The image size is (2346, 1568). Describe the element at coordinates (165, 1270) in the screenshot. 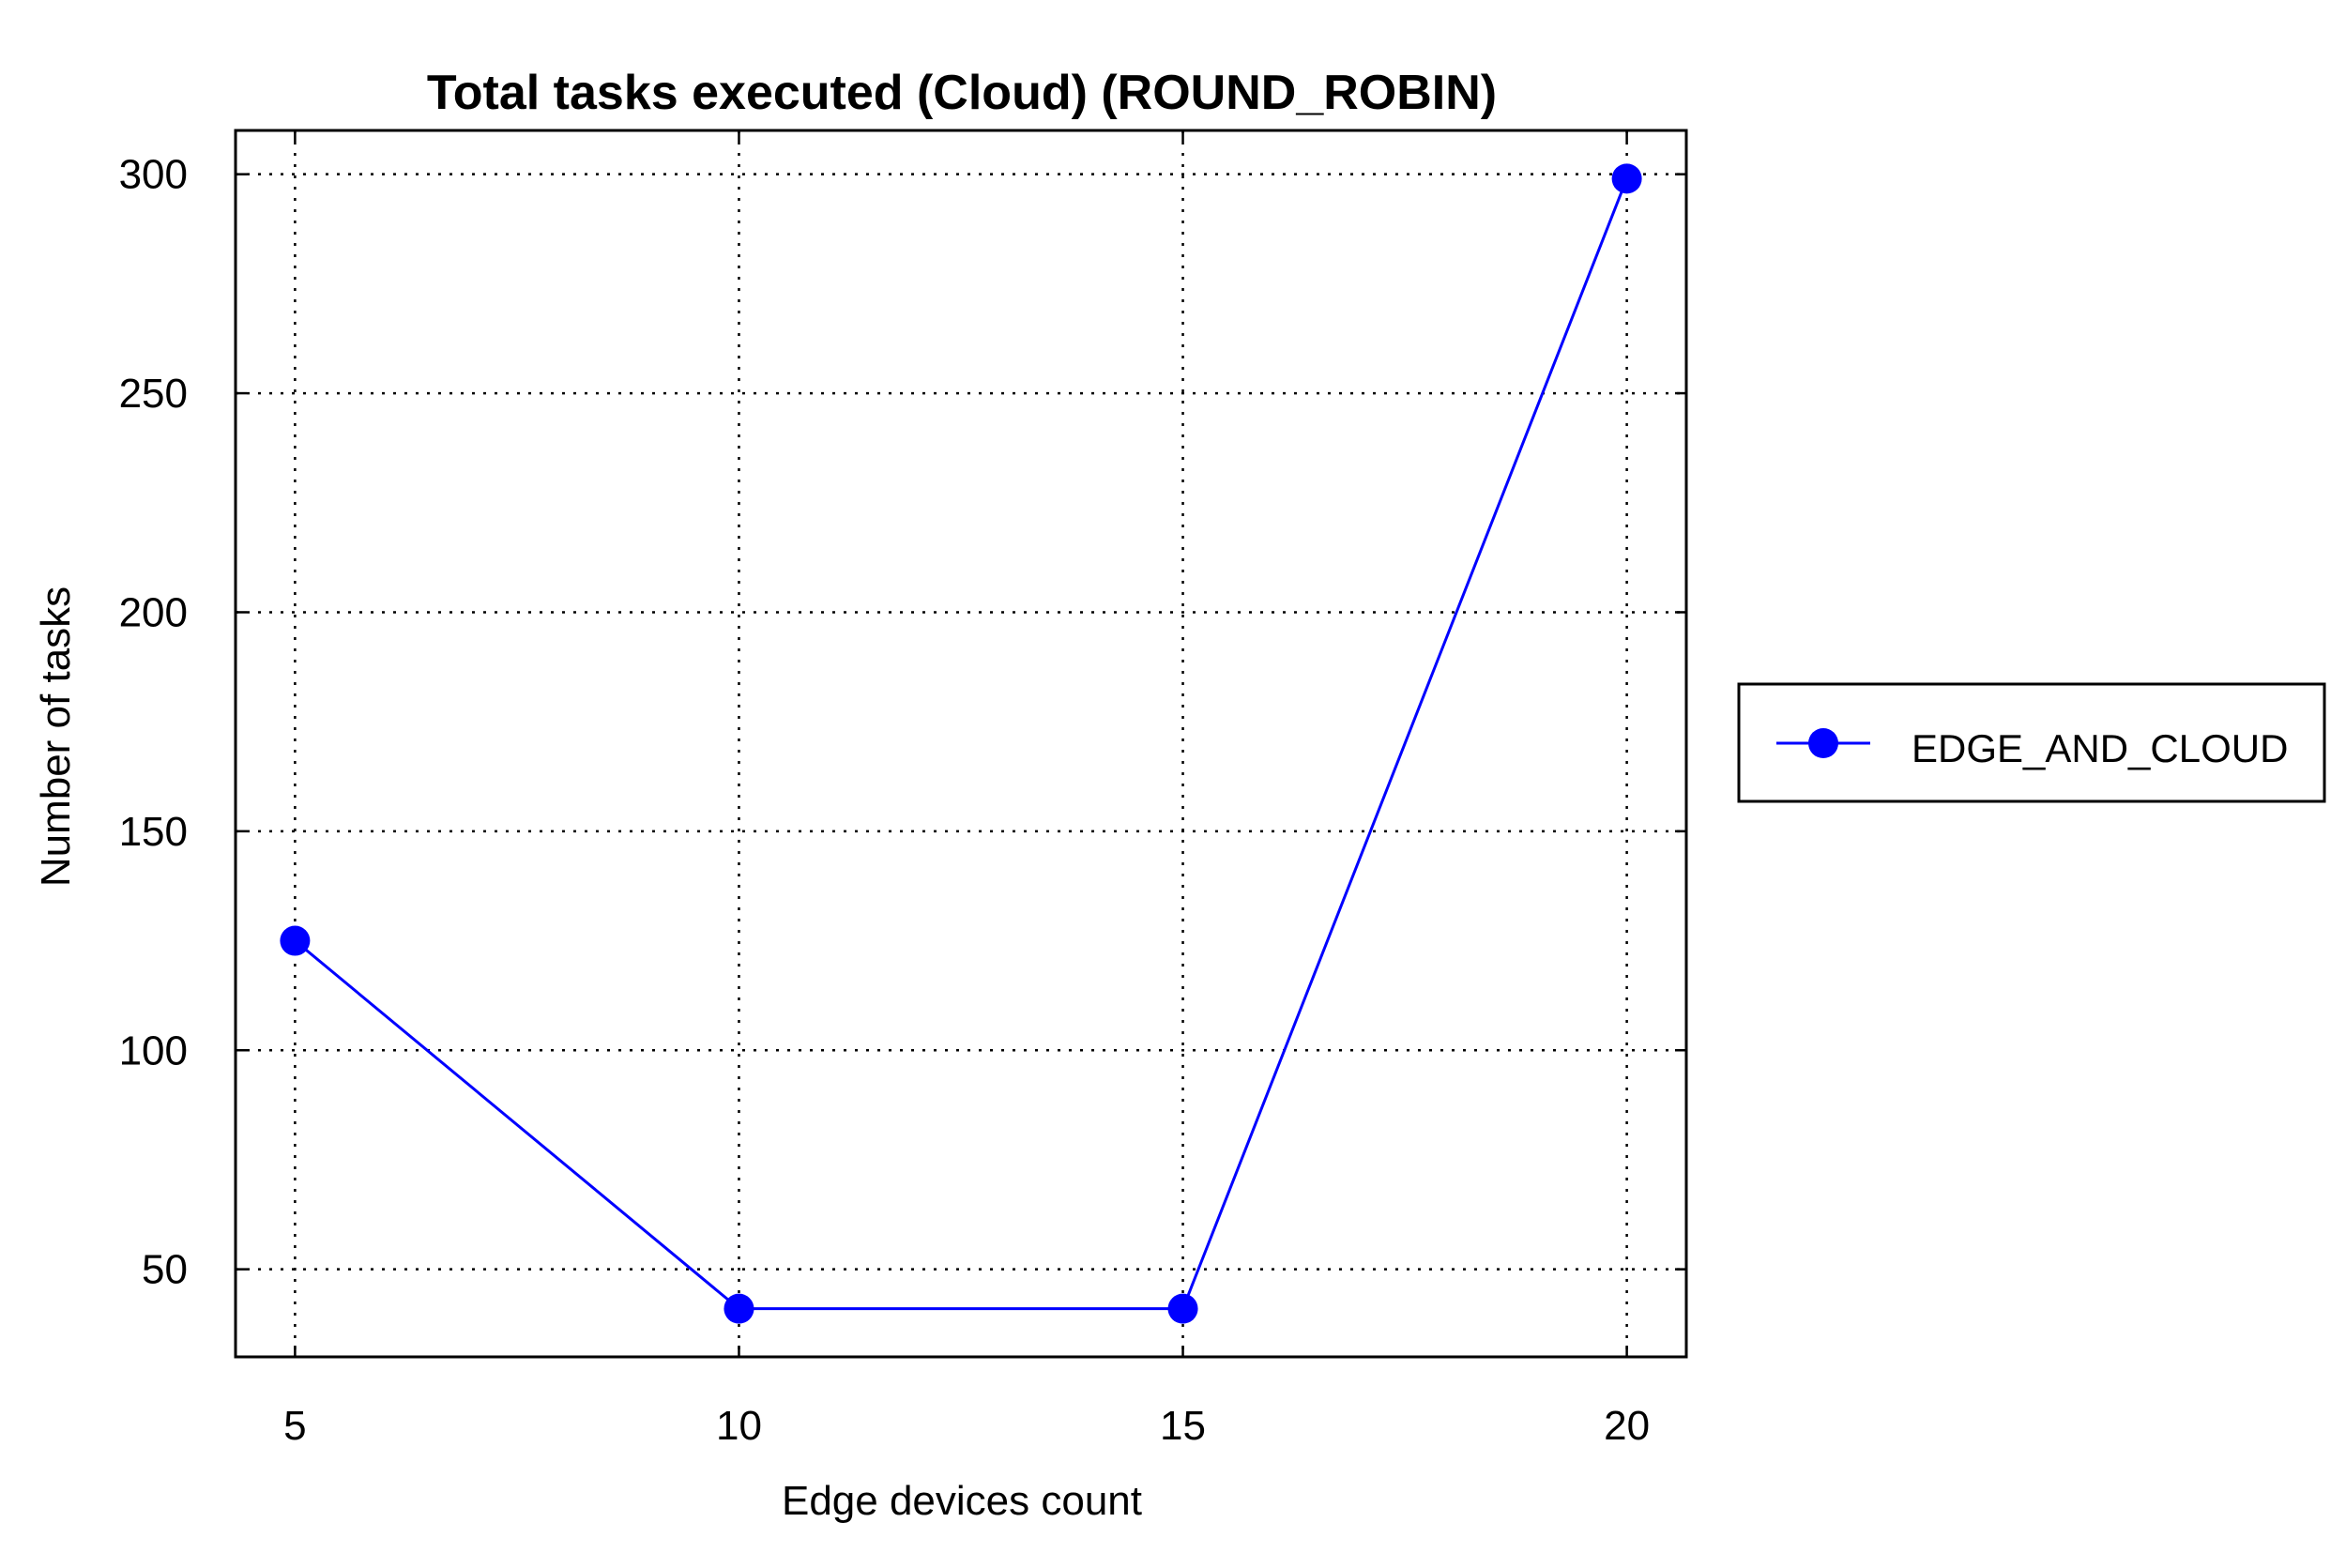

I see `y-tick-label: 50` at that location.